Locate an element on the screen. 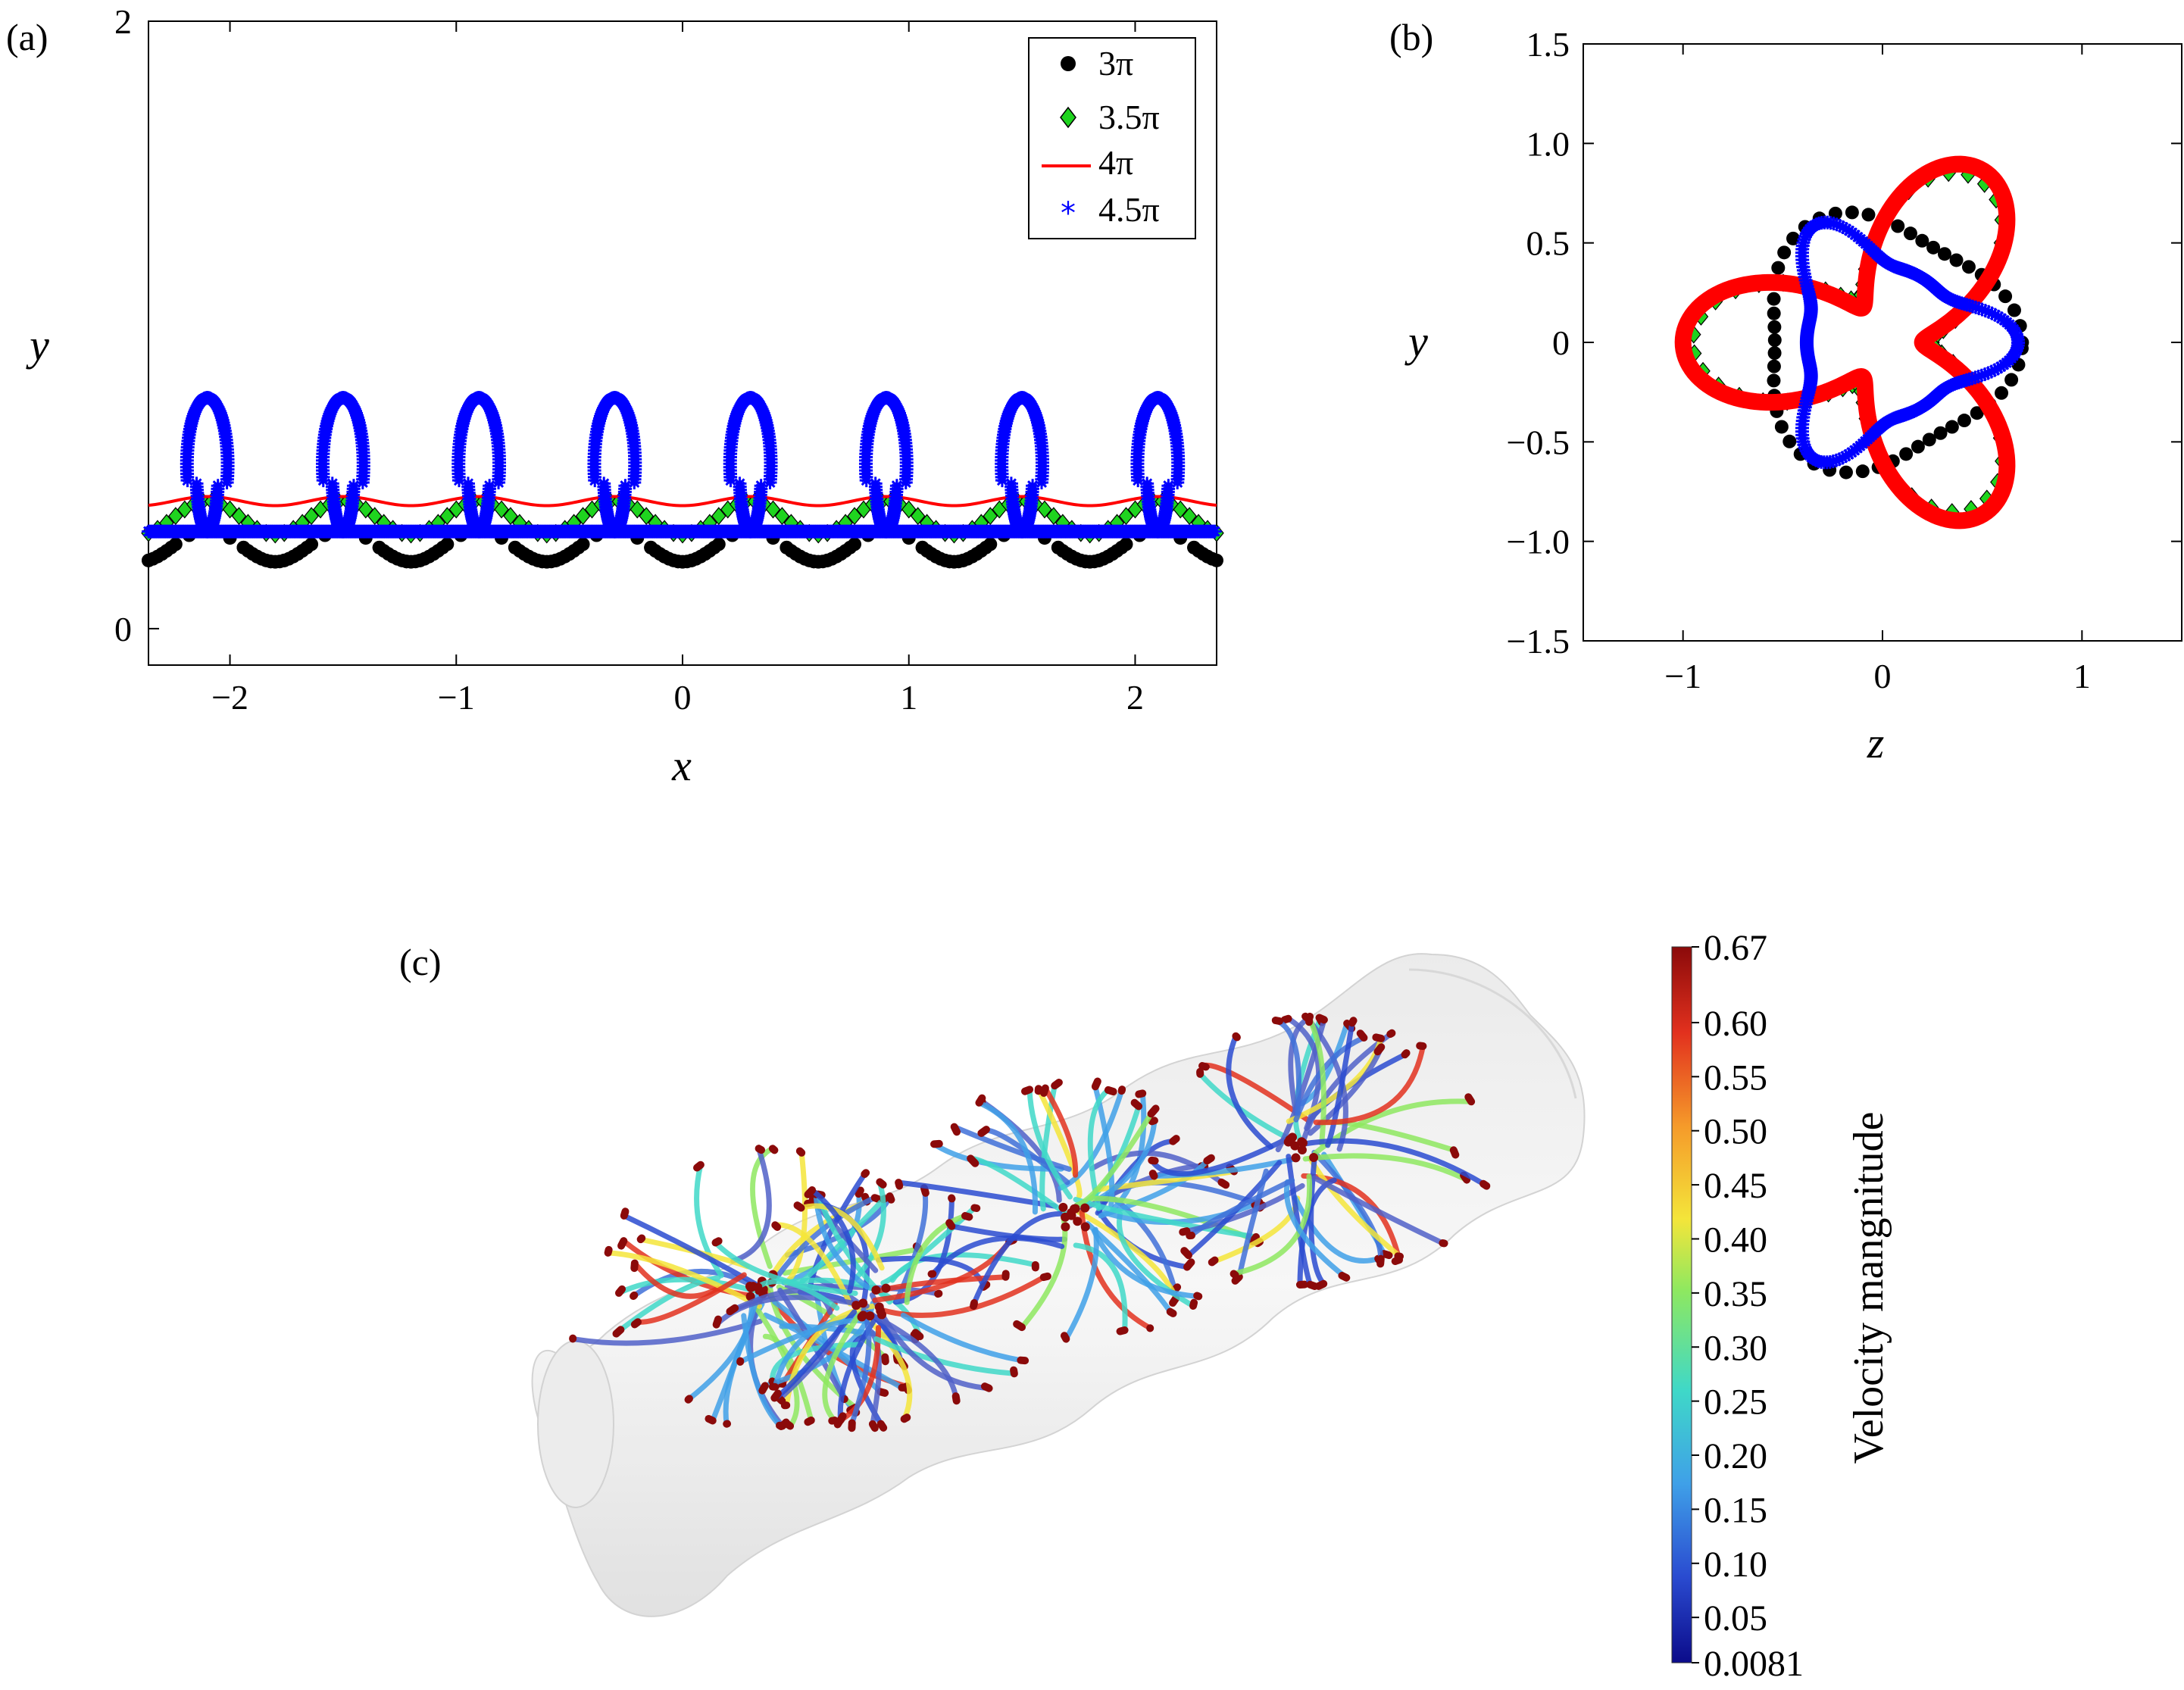  tube-left-opening is located at coordinates (575, 1424).